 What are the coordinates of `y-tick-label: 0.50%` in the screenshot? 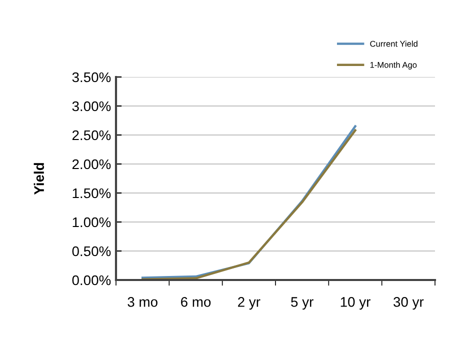 It's located at (91, 251).